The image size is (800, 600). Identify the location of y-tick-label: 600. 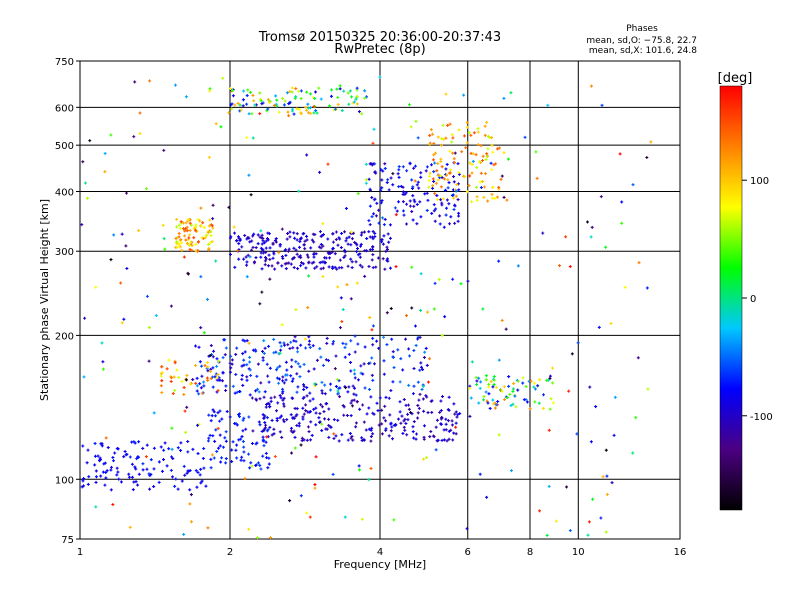
(64, 108).